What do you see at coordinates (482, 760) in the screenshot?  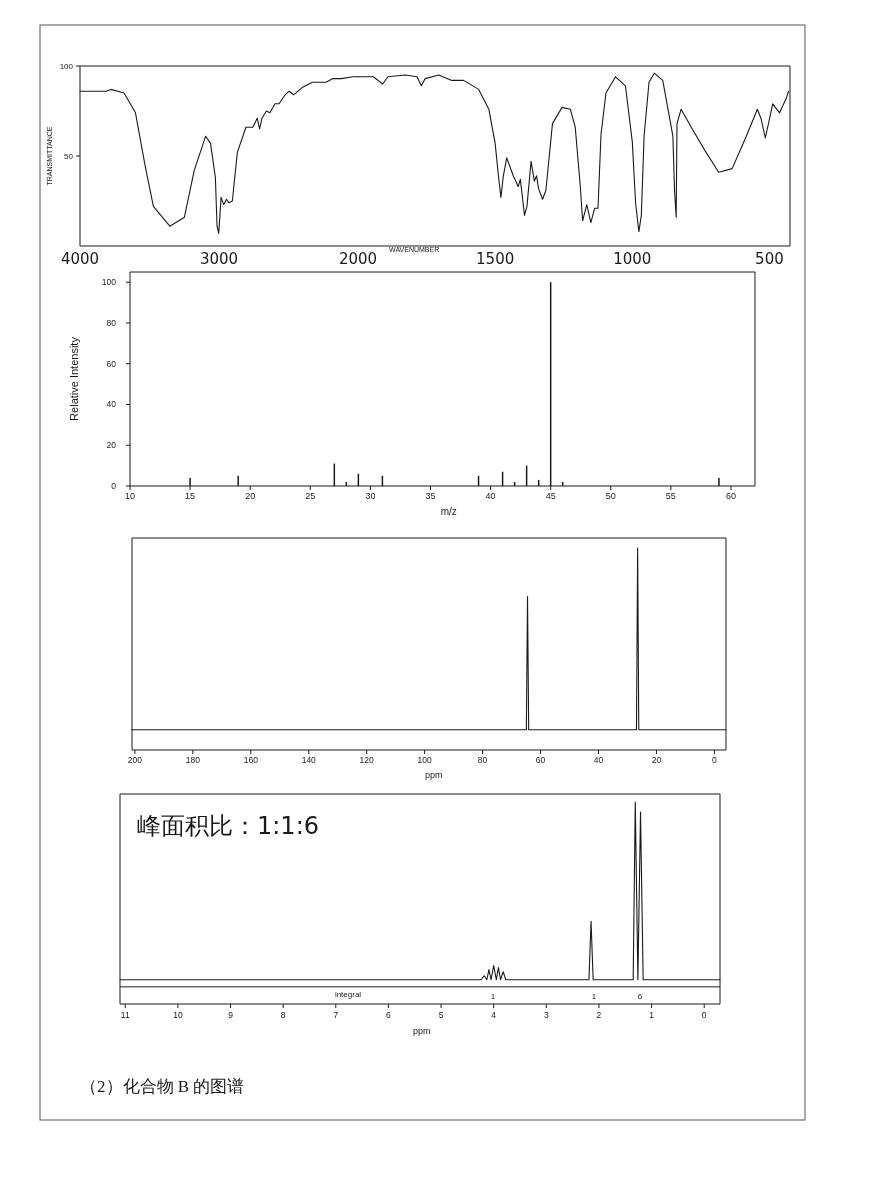 I see `x-tick-label: 80` at bounding box center [482, 760].